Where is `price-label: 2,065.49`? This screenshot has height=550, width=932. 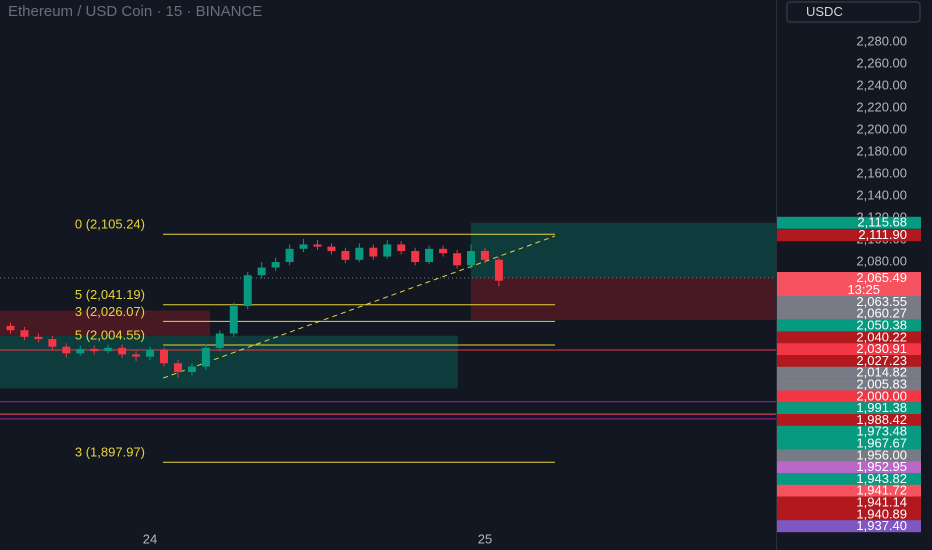 price-label: 2,065.49 is located at coordinates (881, 277).